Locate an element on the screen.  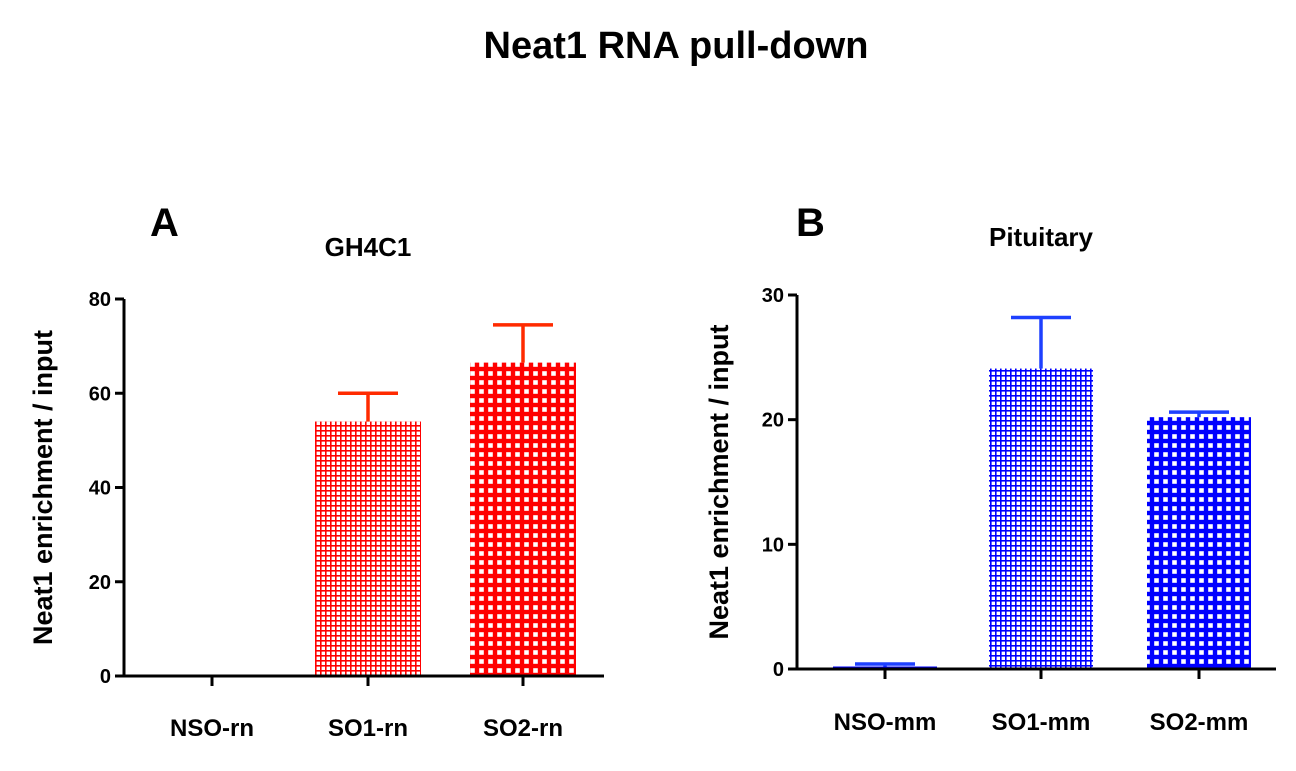
panel-b-category-label: SO1-mm is located at coordinates (1041, 722).